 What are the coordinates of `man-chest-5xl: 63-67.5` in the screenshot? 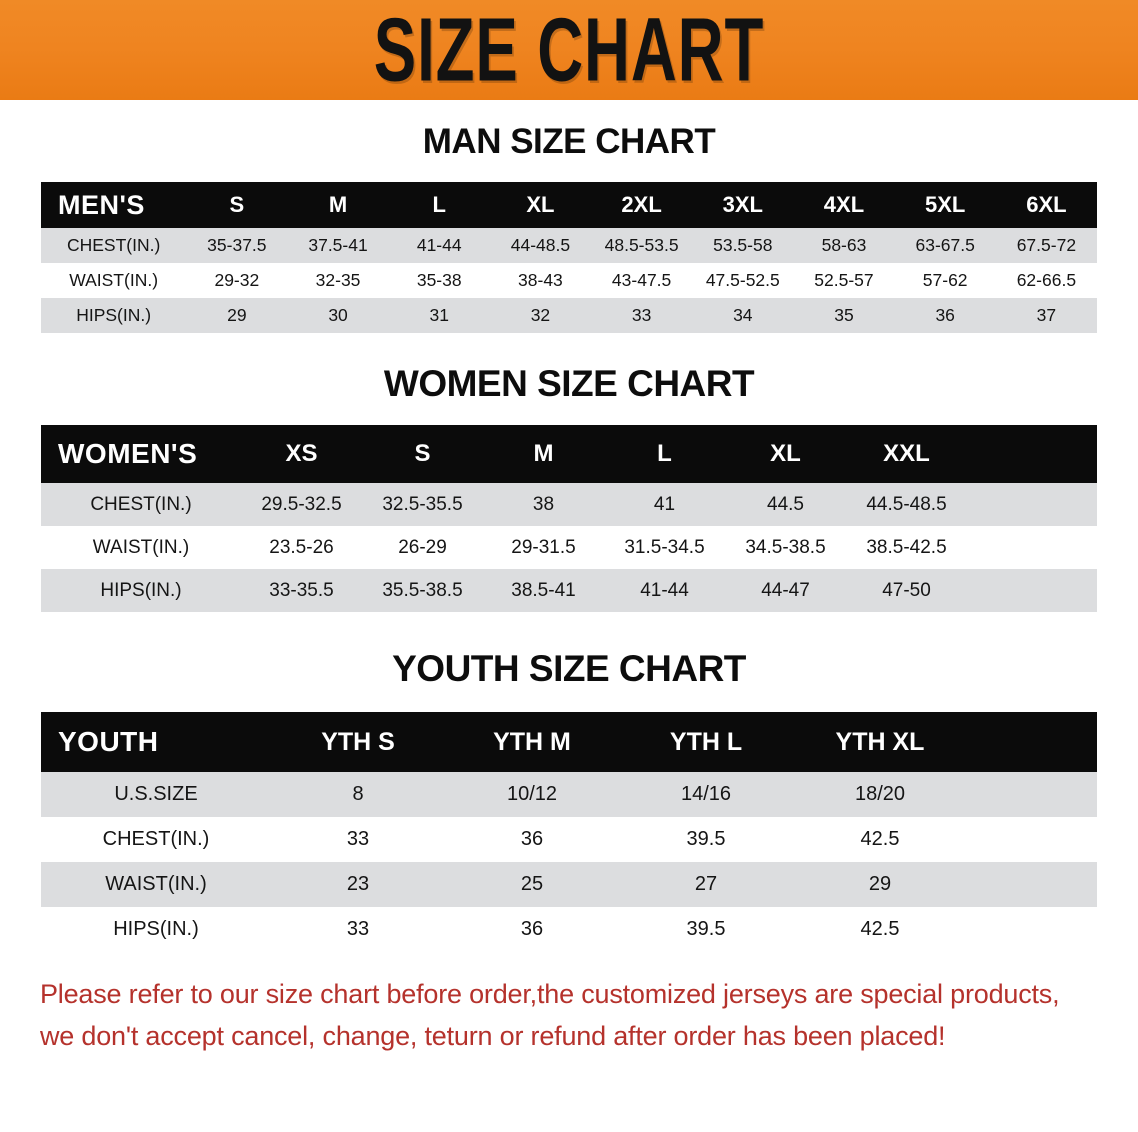 It's located at (945, 245).